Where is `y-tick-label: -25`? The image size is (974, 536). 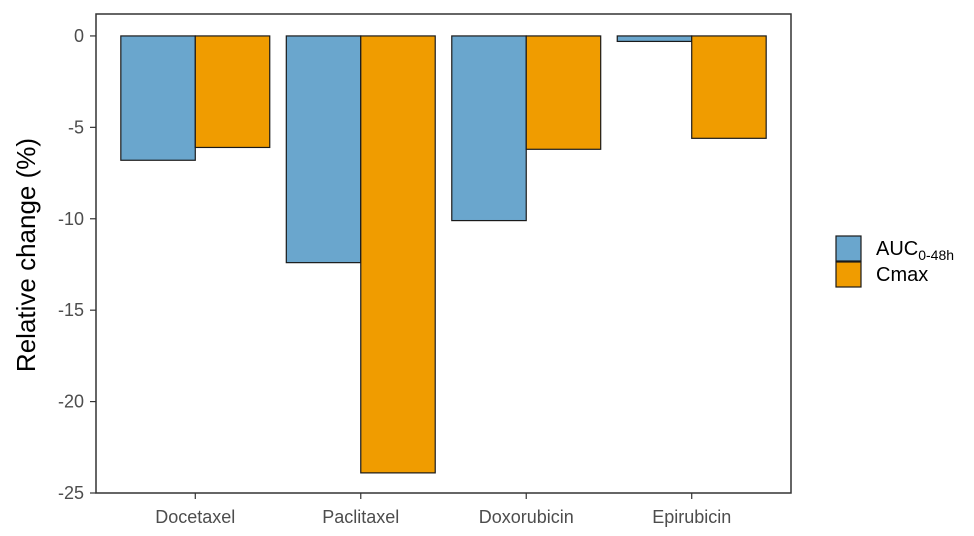
y-tick-label: -25 is located at coordinates (71, 493).